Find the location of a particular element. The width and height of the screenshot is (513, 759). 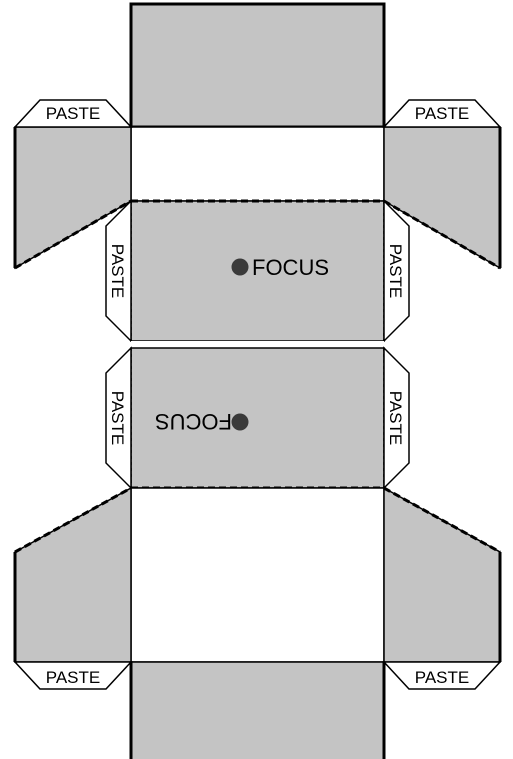

paste-label-lower-left: PASTE is located at coordinates (117, 418).